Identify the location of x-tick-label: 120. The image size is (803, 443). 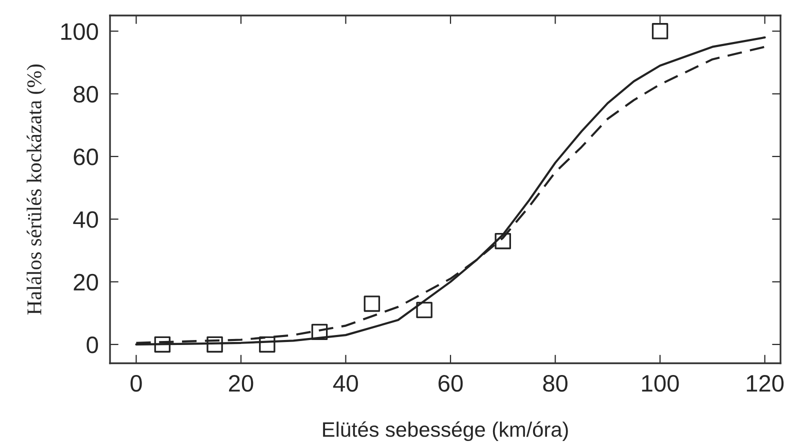
(765, 383).